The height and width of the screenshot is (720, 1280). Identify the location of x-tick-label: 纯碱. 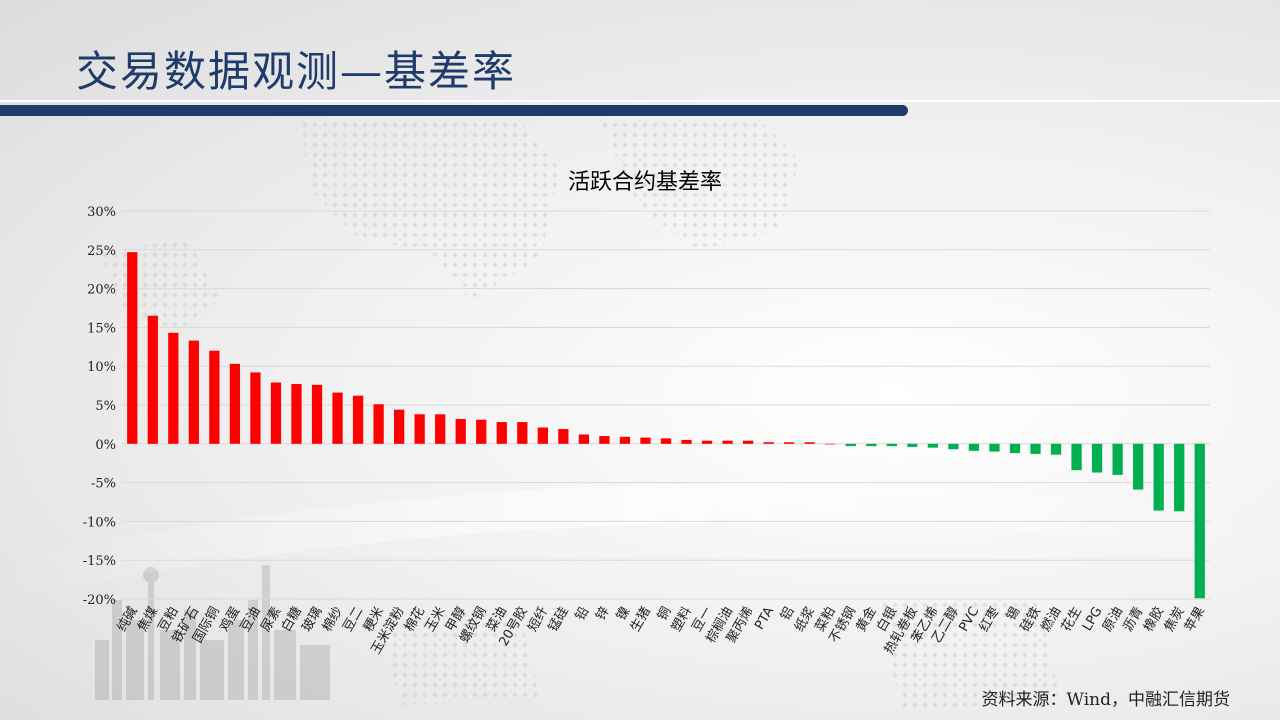
(128, 620).